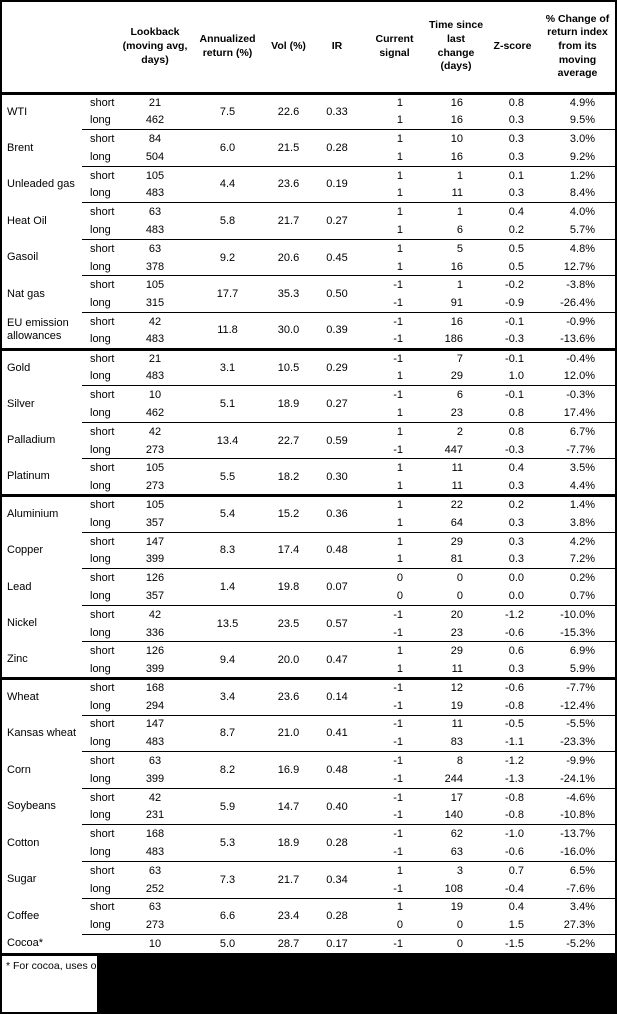 The height and width of the screenshot is (1014, 617). What do you see at coordinates (453, 888) in the screenshot?
I see `time-since-change-cell: 108` at bounding box center [453, 888].